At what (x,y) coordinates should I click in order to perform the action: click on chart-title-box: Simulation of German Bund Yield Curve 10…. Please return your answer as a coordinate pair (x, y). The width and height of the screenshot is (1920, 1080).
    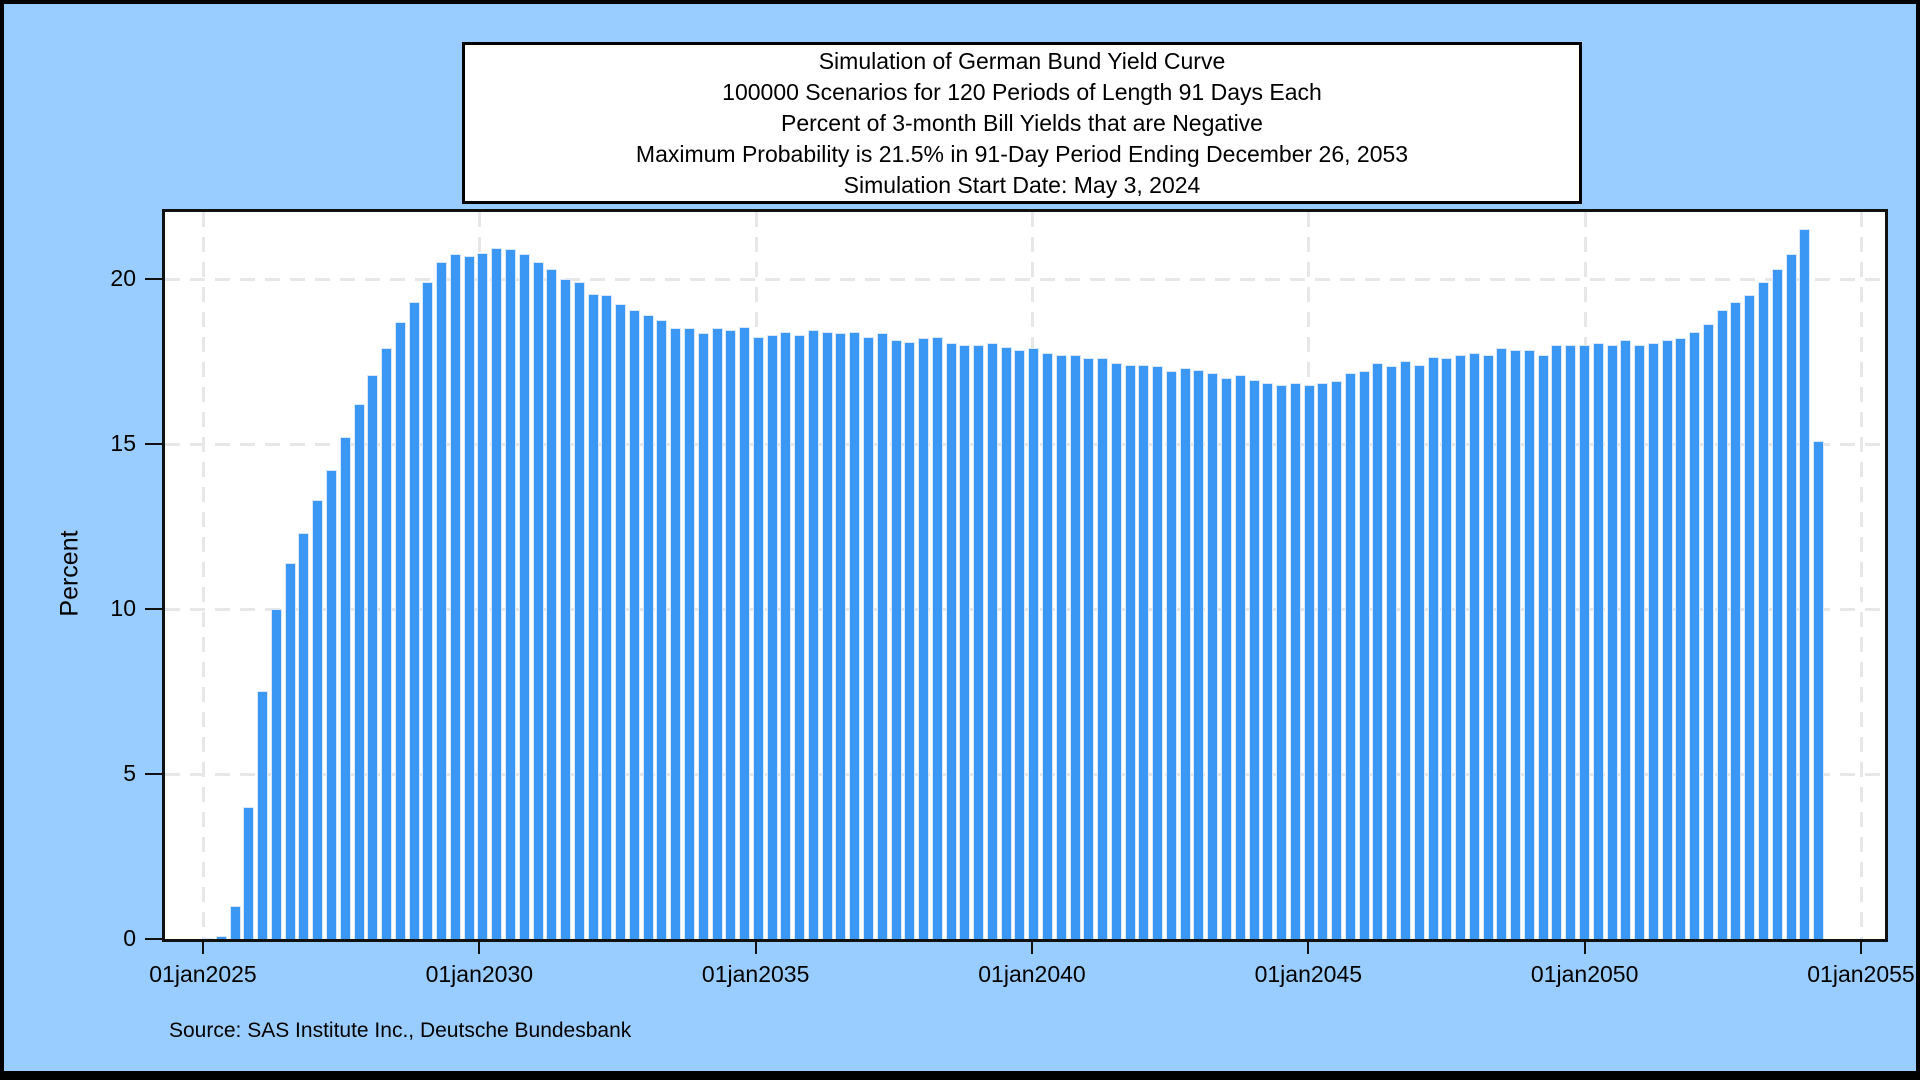
    Looking at the image, I should click on (1022, 123).